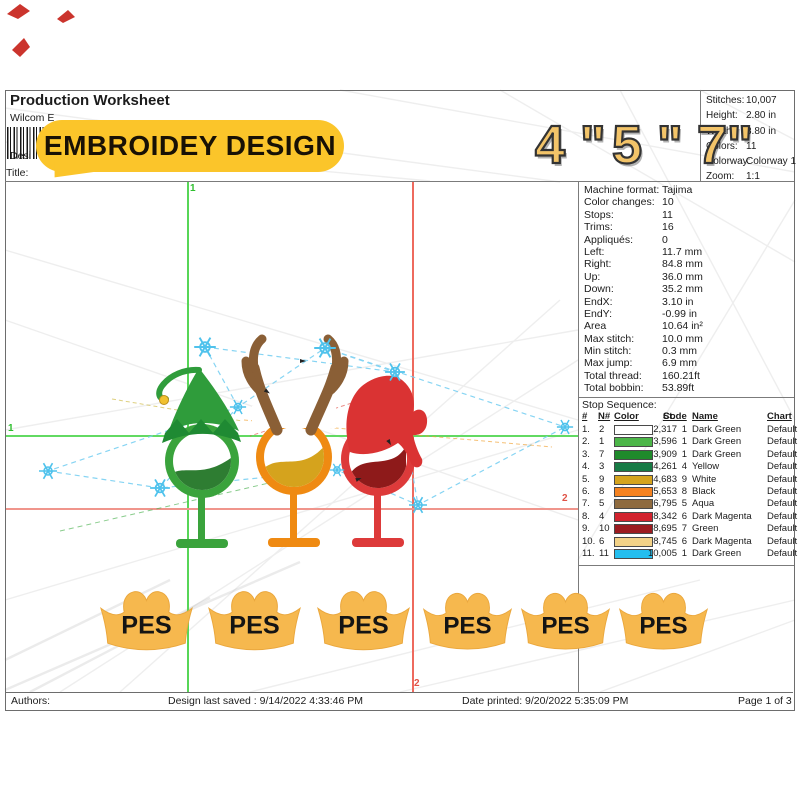  I want to click on machine-info-value: 10, so click(668, 202).